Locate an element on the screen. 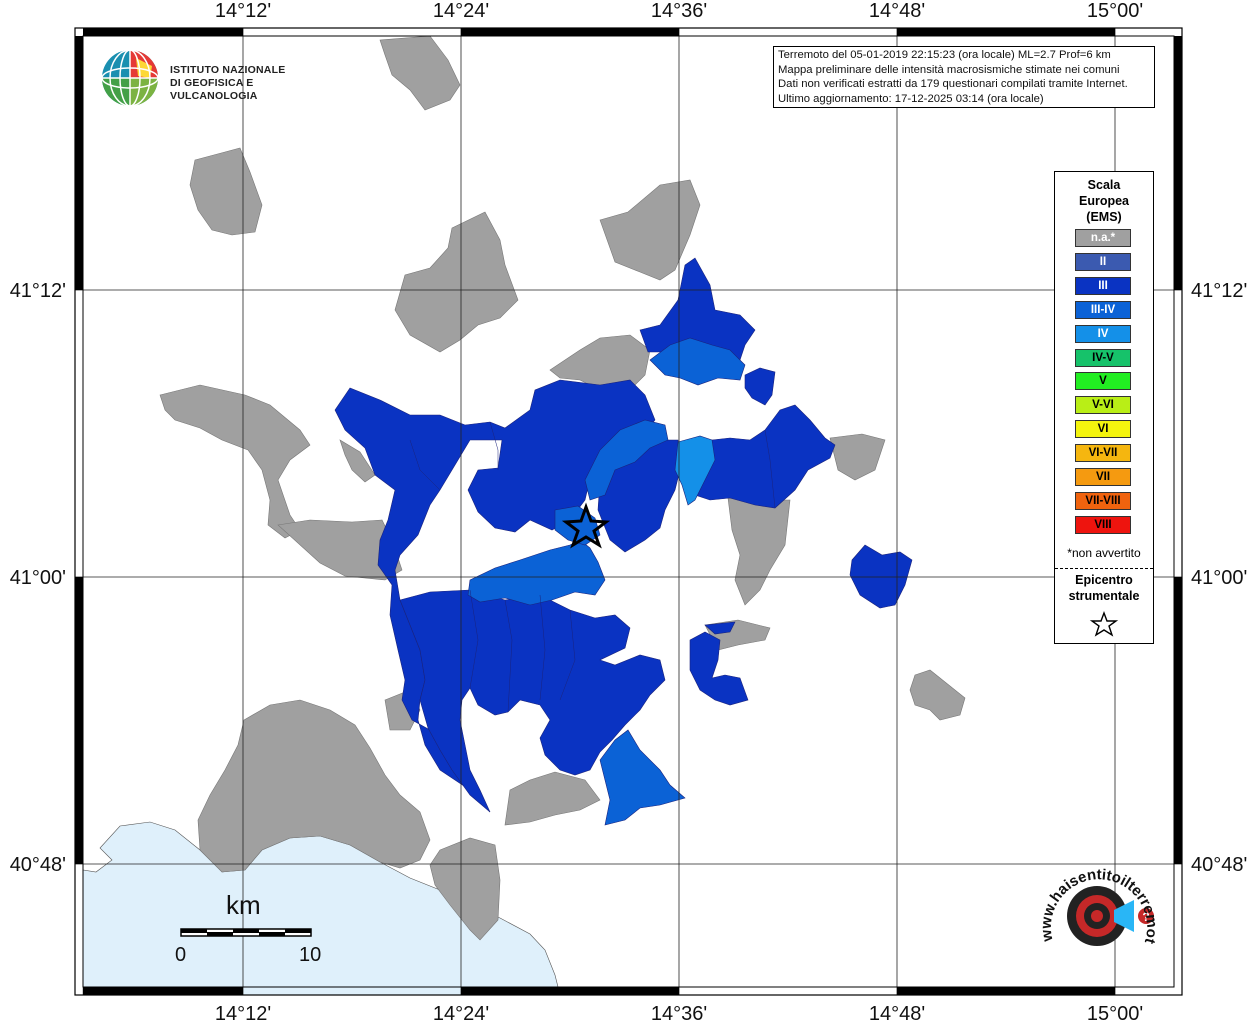 This screenshot has width=1256, height=1024. legend-epicenter-label: Epicentro strumentale is located at coordinates (1104, 588).